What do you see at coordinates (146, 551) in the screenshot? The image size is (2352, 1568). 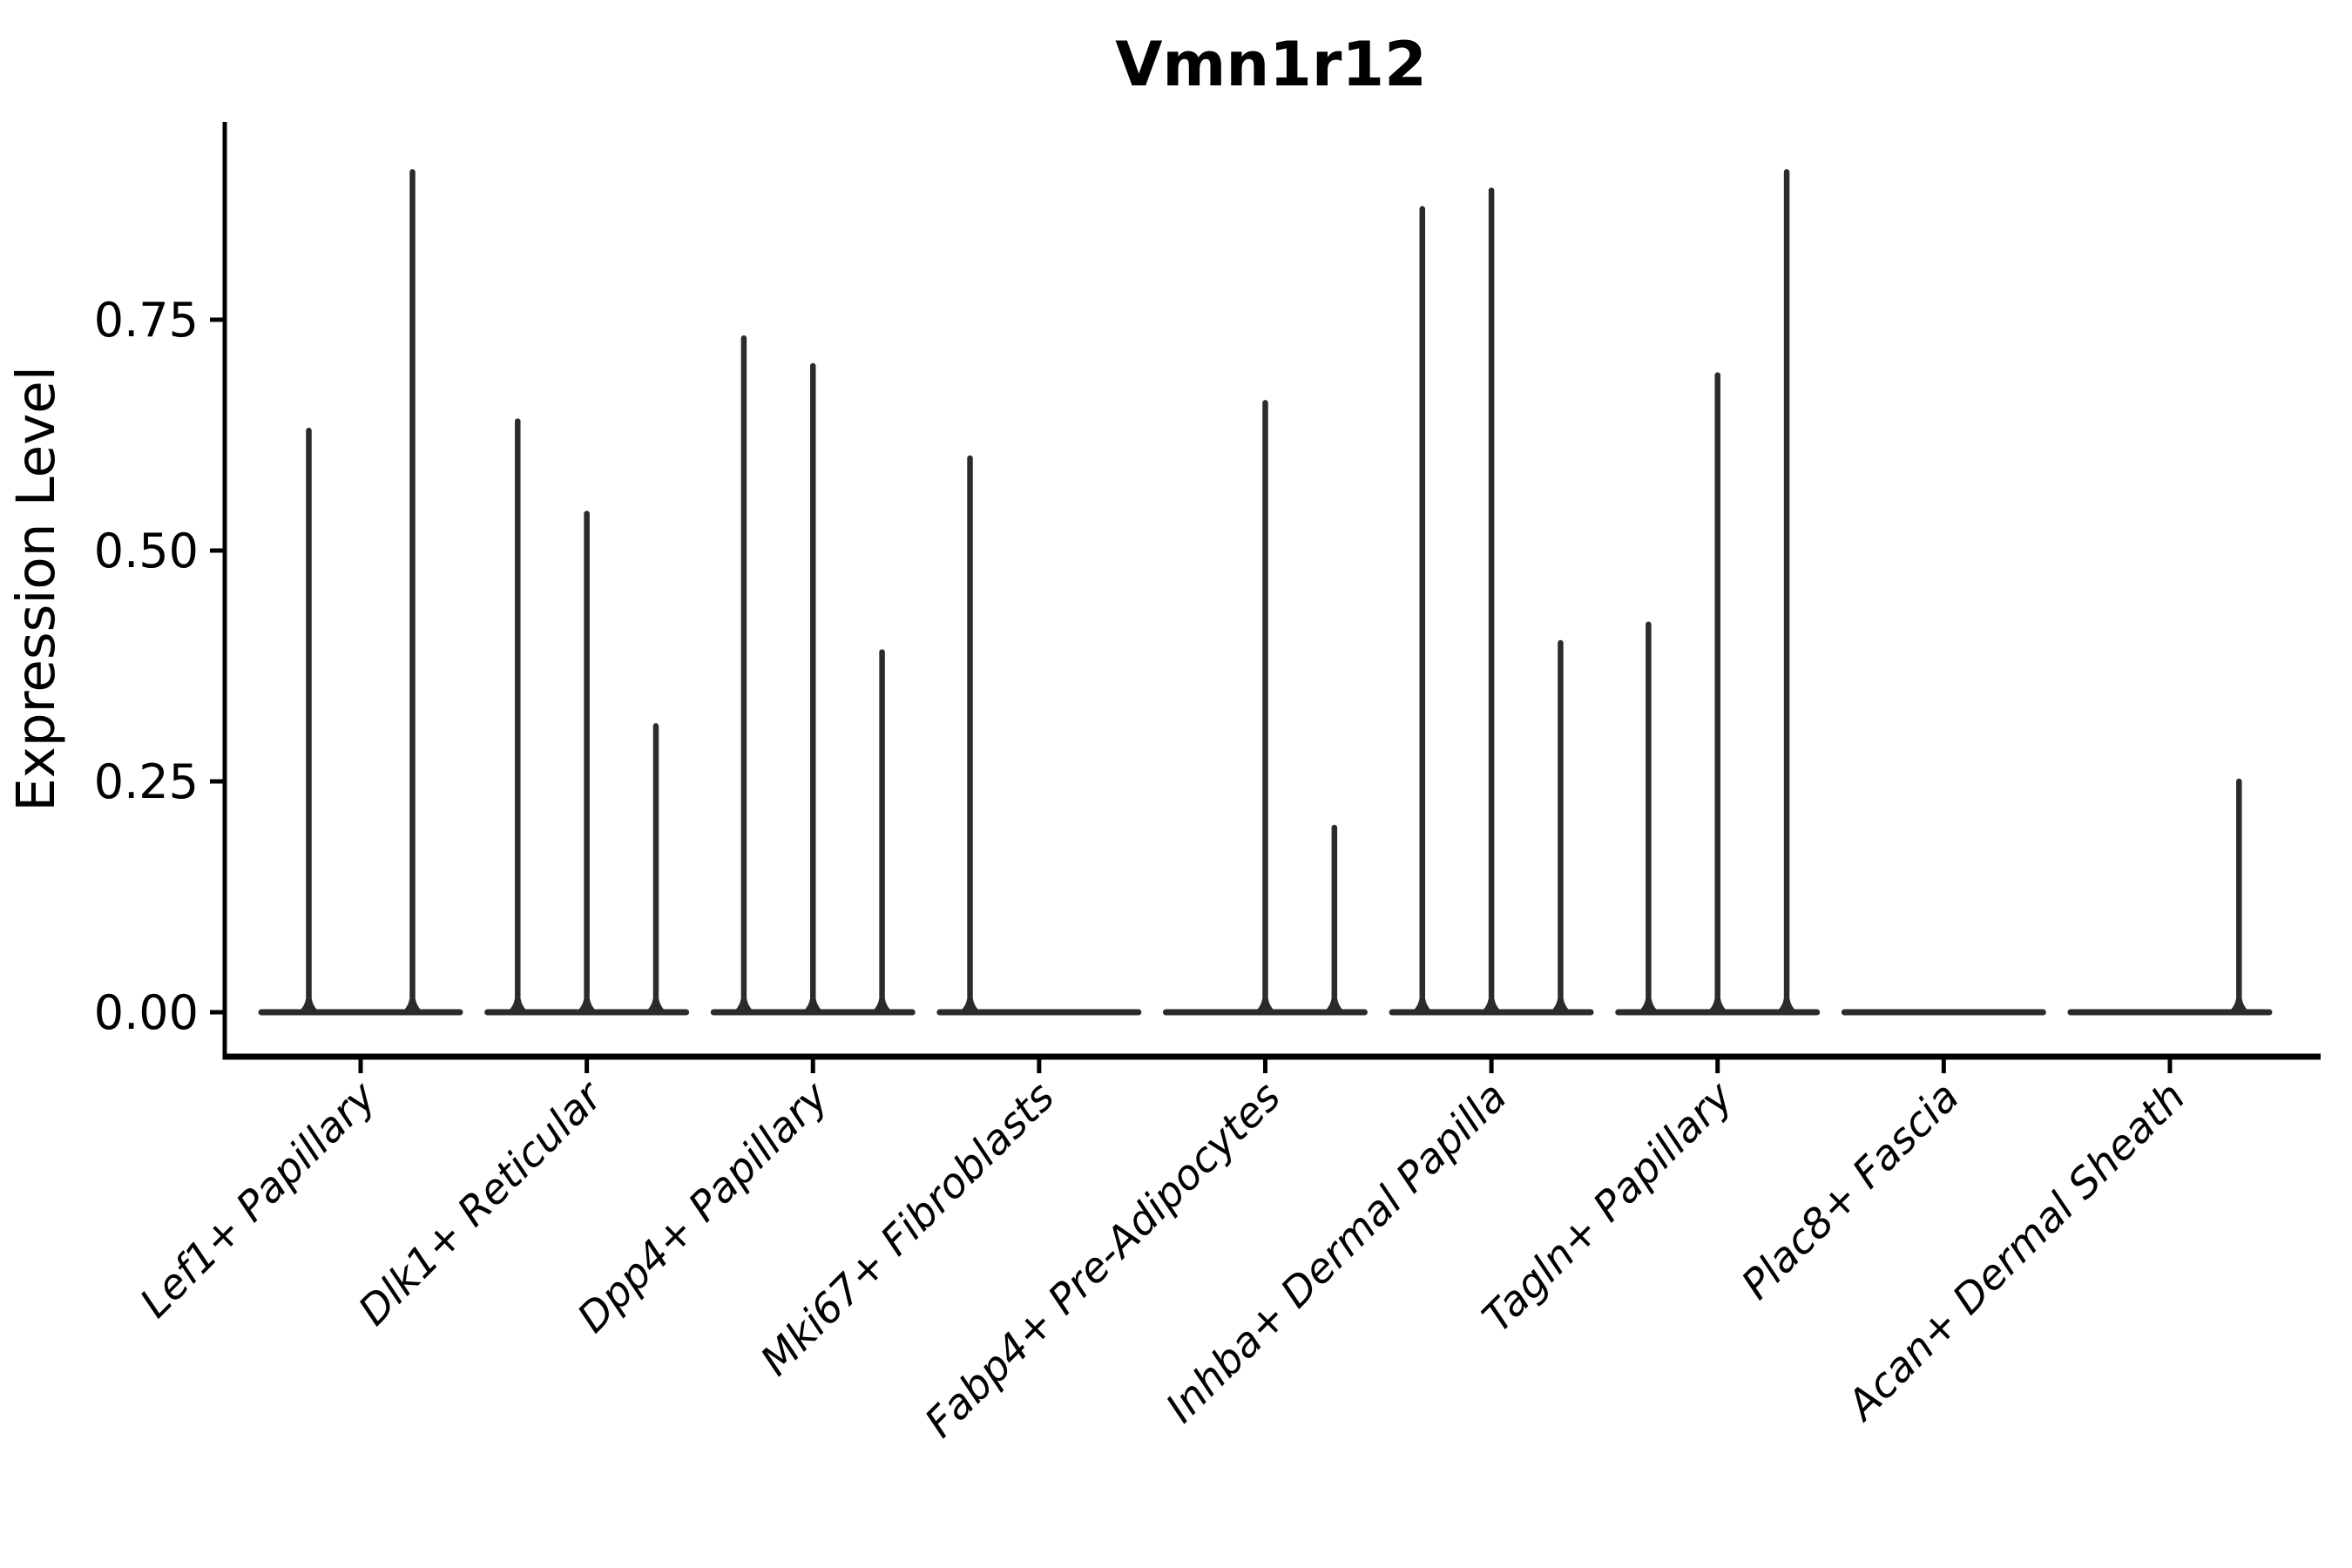 I see `y-tick-label: 0.50` at bounding box center [146, 551].